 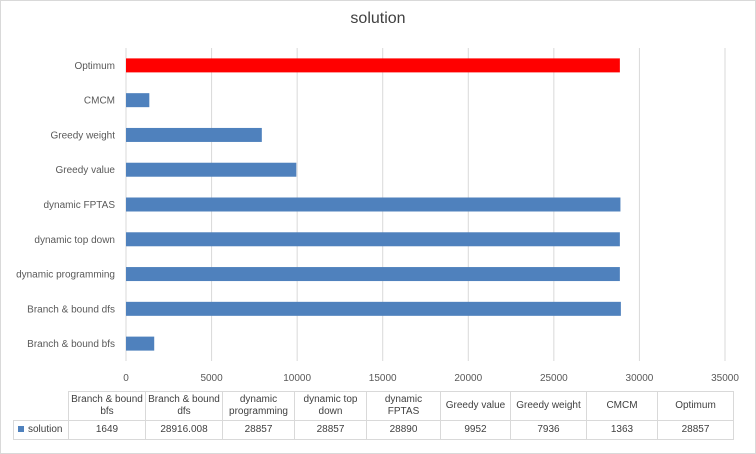 I want to click on table-value-4: 28890, so click(x=403, y=430).